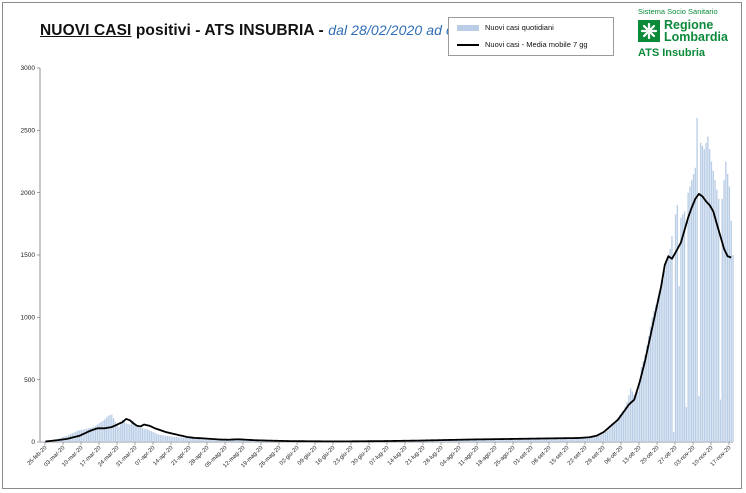 The width and height of the screenshot is (746, 493). I want to click on x-tick-label: 20-ott-20, so click(650, 455).